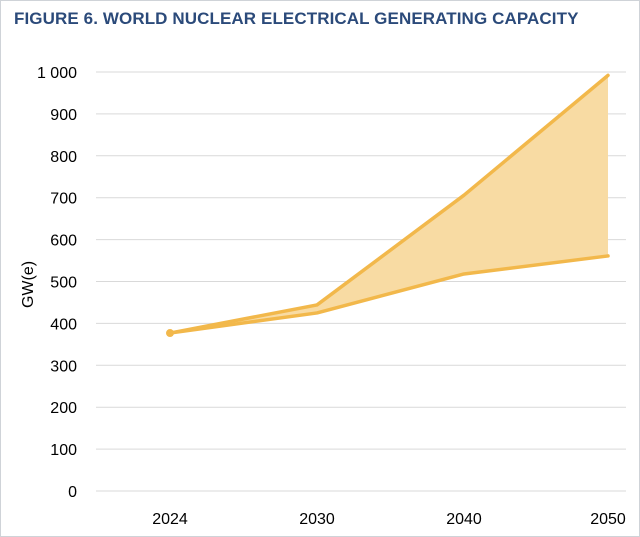 The image size is (640, 537). What do you see at coordinates (63, 241) in the screenshot?
I see `y-tick-label: 600` at bounding box center [63, 241].